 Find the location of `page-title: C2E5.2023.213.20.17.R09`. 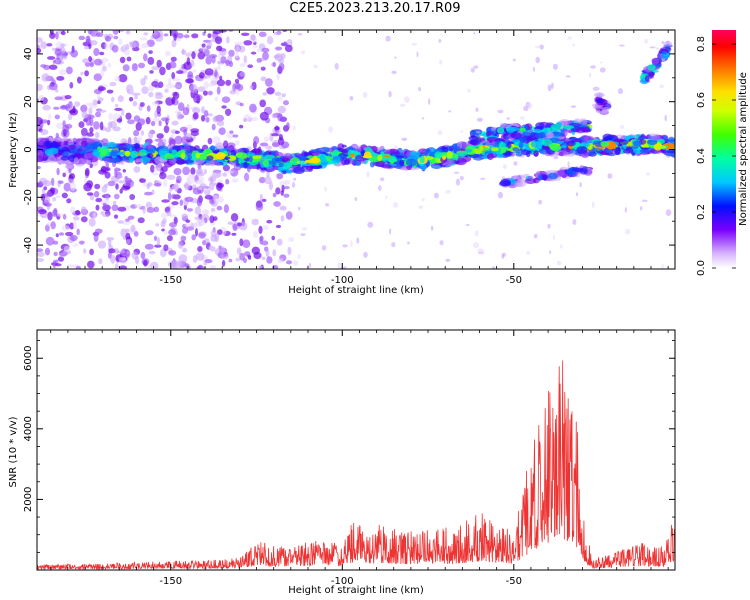

page-title: C2E5.2023.213.20.17.R09 is located at coordinates (375, 8).